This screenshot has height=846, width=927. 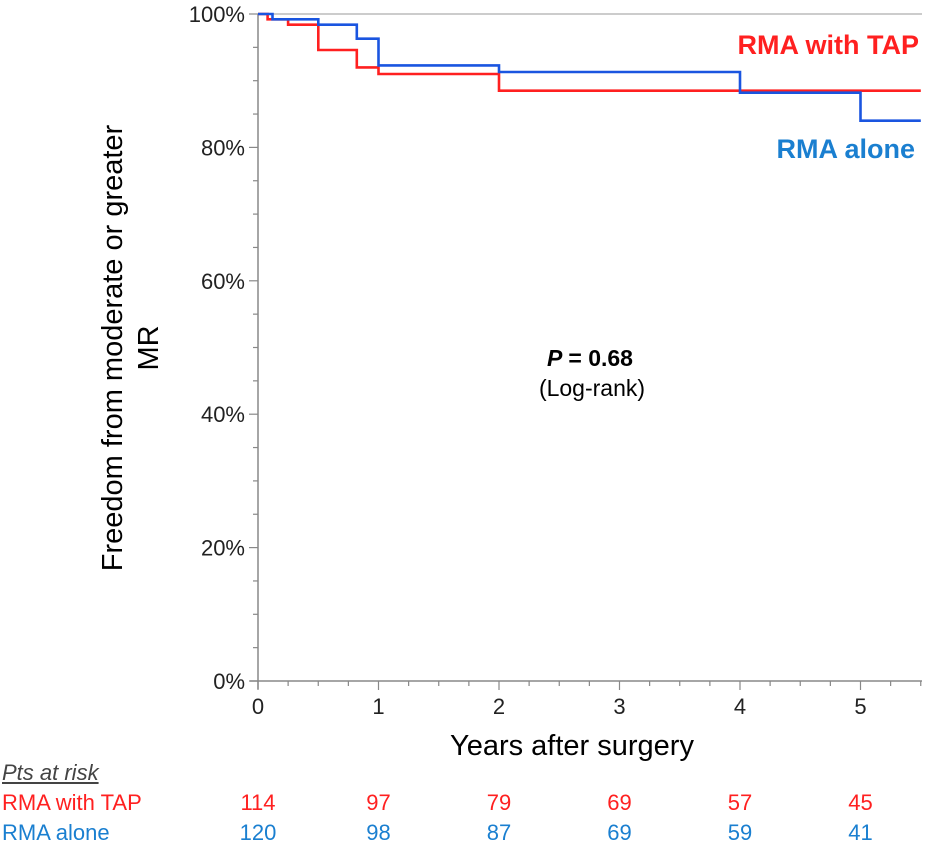 I want to click on p-label: P, so click(x=555, y=358).